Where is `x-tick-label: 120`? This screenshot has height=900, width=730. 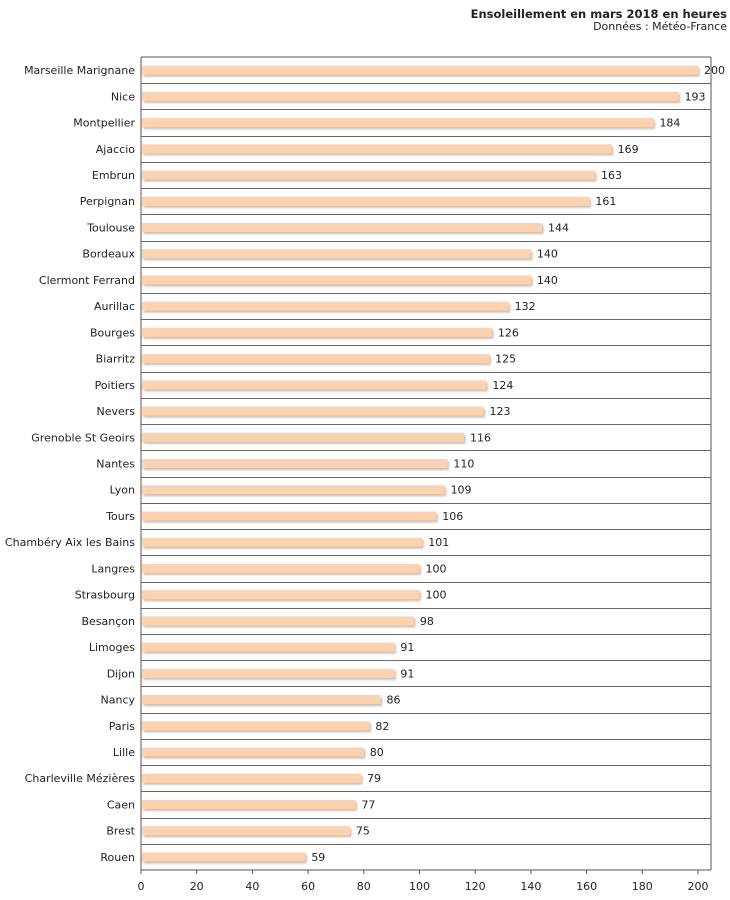 x-tick-label: 120 is located at coordinates (475, 886).